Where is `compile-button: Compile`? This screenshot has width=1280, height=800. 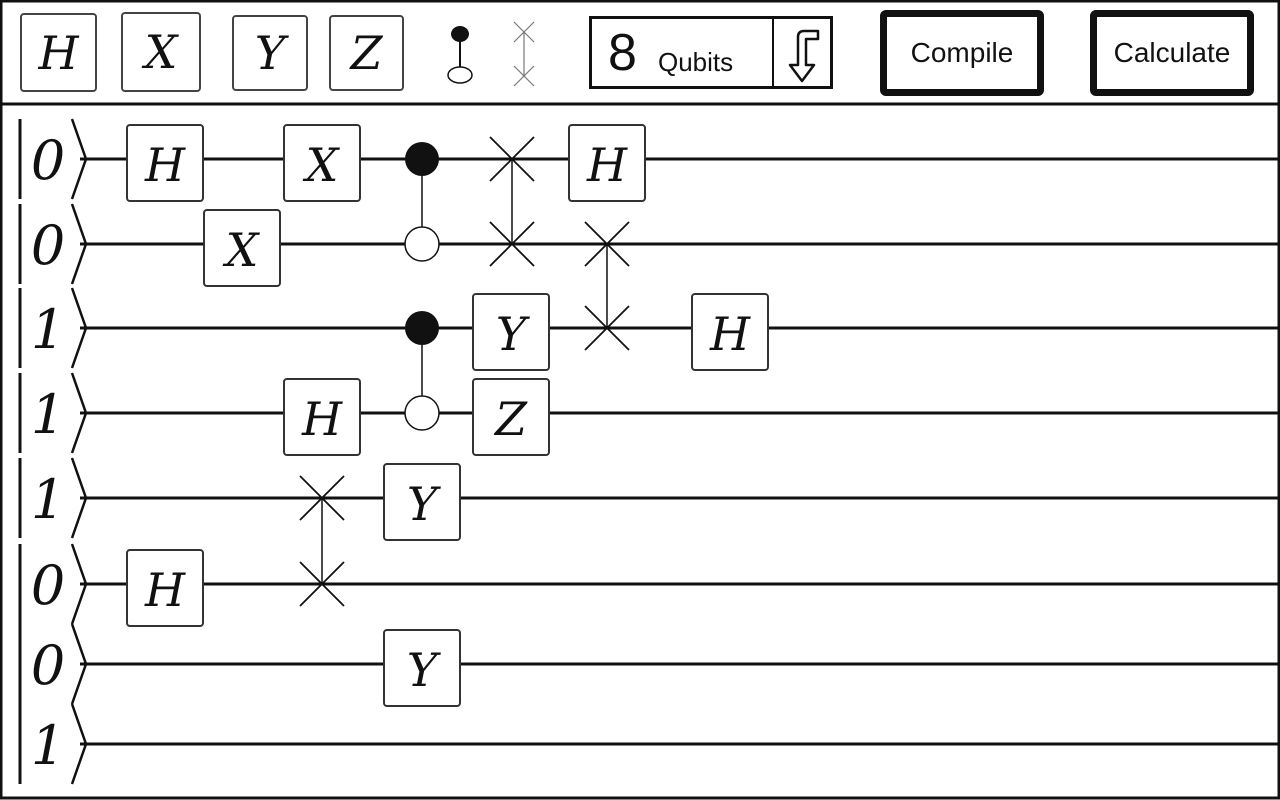
compile-button: Compile is located at coordinates (962, 53).